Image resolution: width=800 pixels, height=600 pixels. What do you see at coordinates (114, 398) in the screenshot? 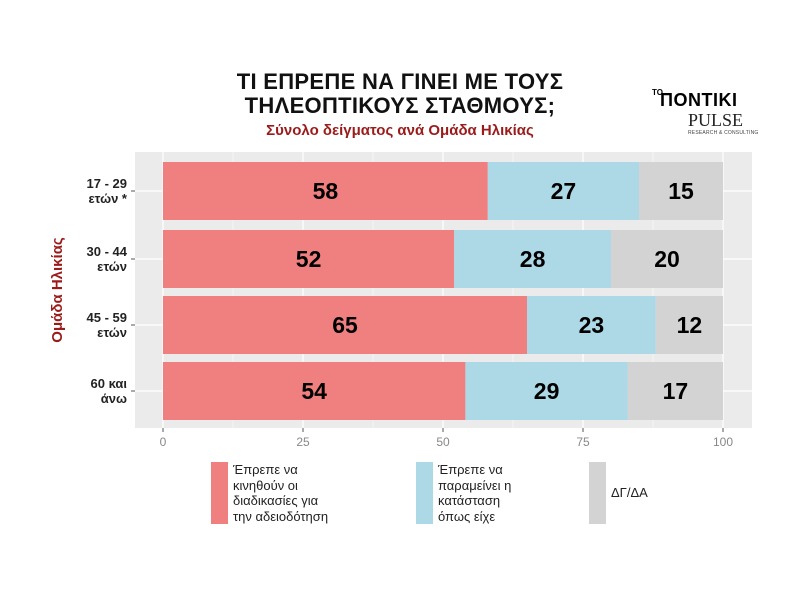
I see `y-tick-label: άνω` at bounding box center [114, 398].